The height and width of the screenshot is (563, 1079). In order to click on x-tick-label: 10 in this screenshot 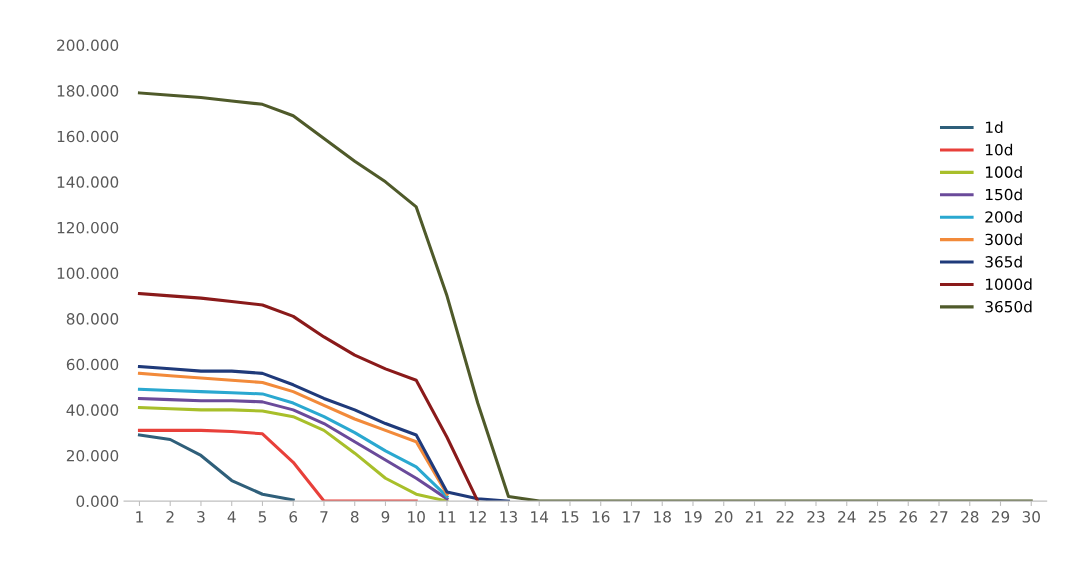, I will do `click(416, 517)`.